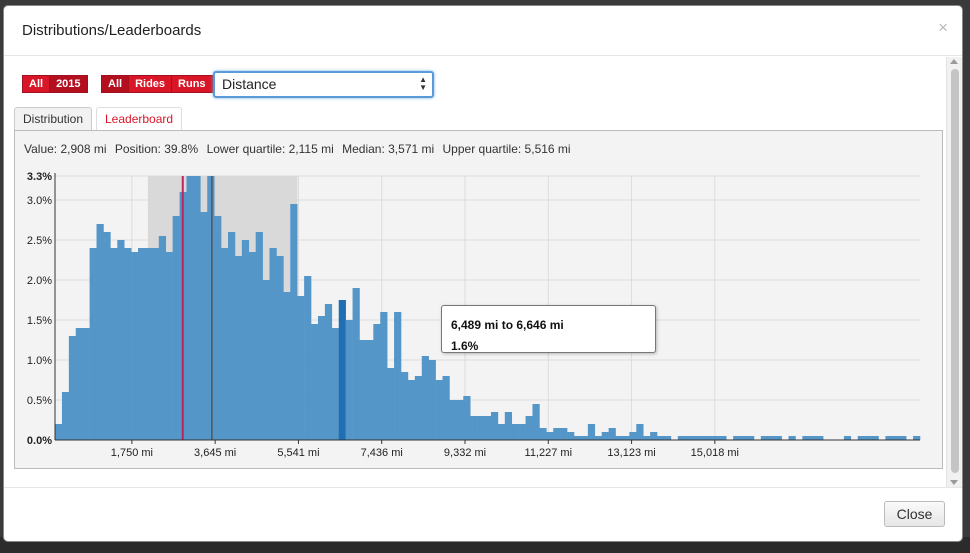 The height and width of the screenshot is (553, 970). I want to click on metric-select: Distance ▲ ▼, so click(323, 84).